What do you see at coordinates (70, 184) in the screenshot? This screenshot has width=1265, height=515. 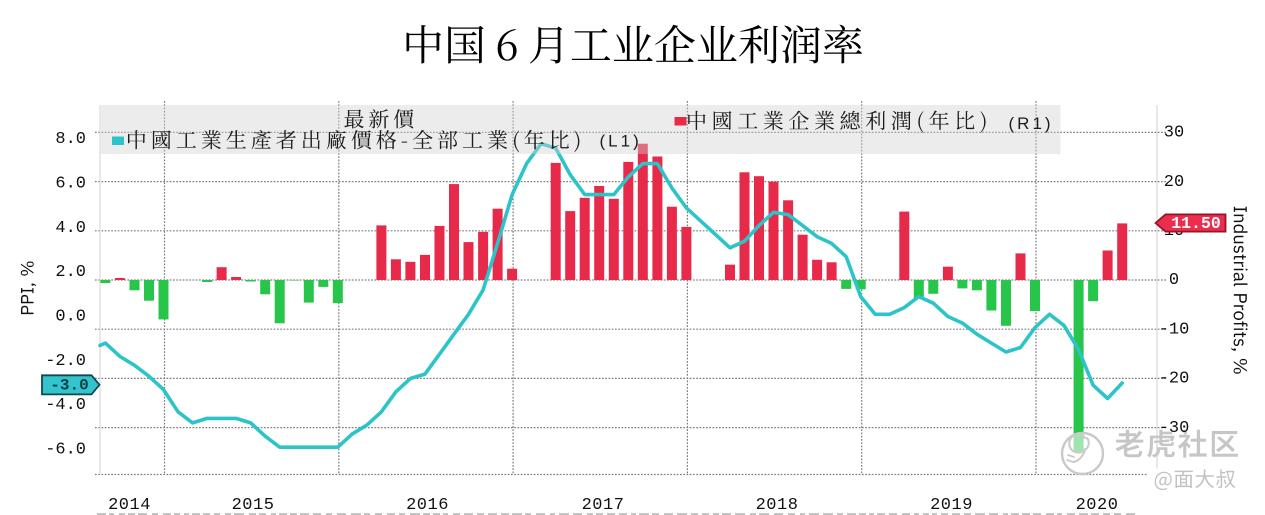 I see `svg-text: 6.0` at bounding box center [70, 184].